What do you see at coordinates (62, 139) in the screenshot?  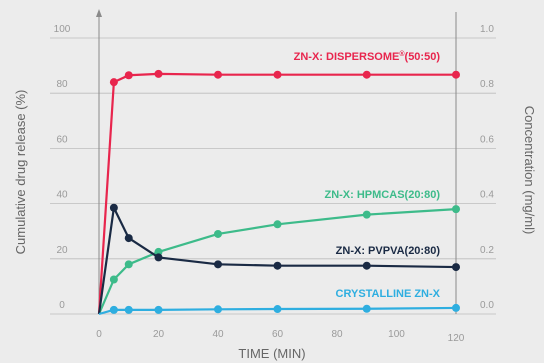 I see `y-tick-label: 60` at bounding box center [62, 139].